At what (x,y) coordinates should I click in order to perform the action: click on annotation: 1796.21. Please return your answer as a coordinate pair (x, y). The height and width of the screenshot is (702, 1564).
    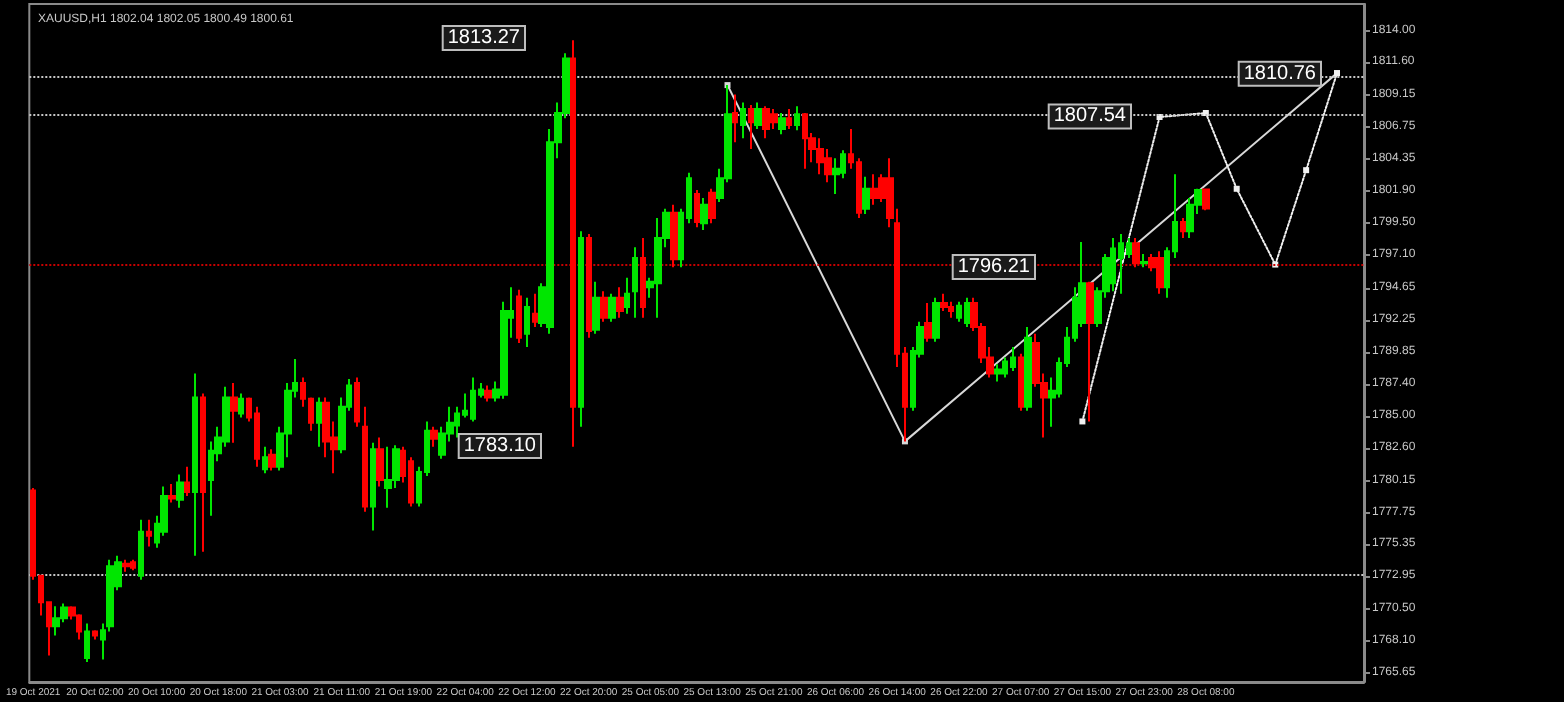
    Looking at the image, I should click on (994, 267).